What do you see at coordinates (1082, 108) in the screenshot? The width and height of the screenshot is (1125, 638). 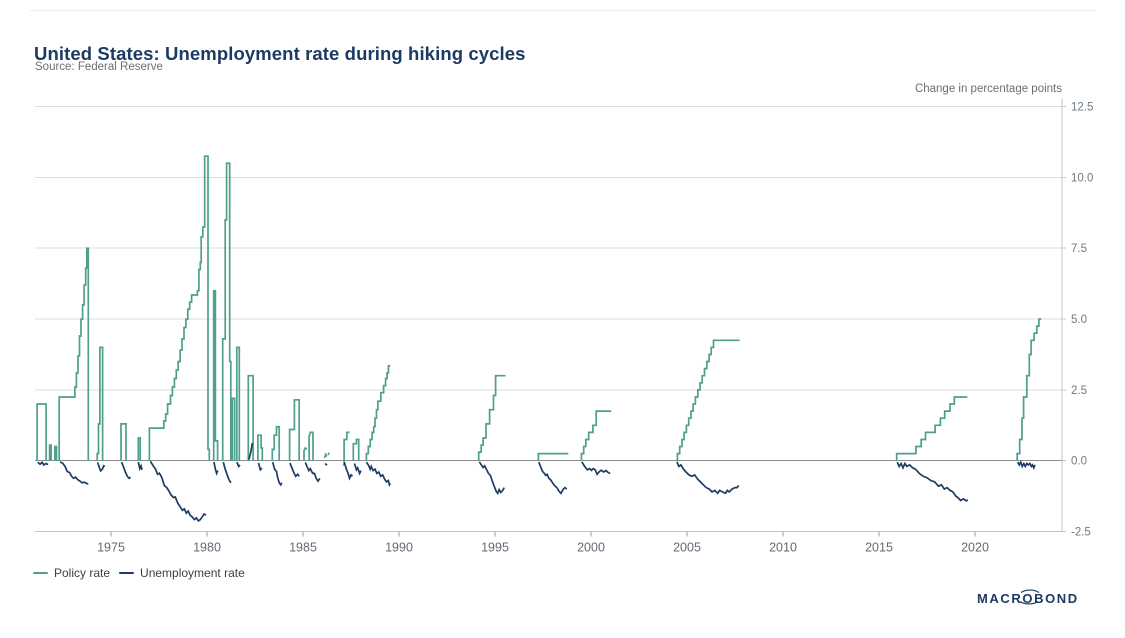 I see `svg-text: 12.5` at bounding box center [1082, 108].